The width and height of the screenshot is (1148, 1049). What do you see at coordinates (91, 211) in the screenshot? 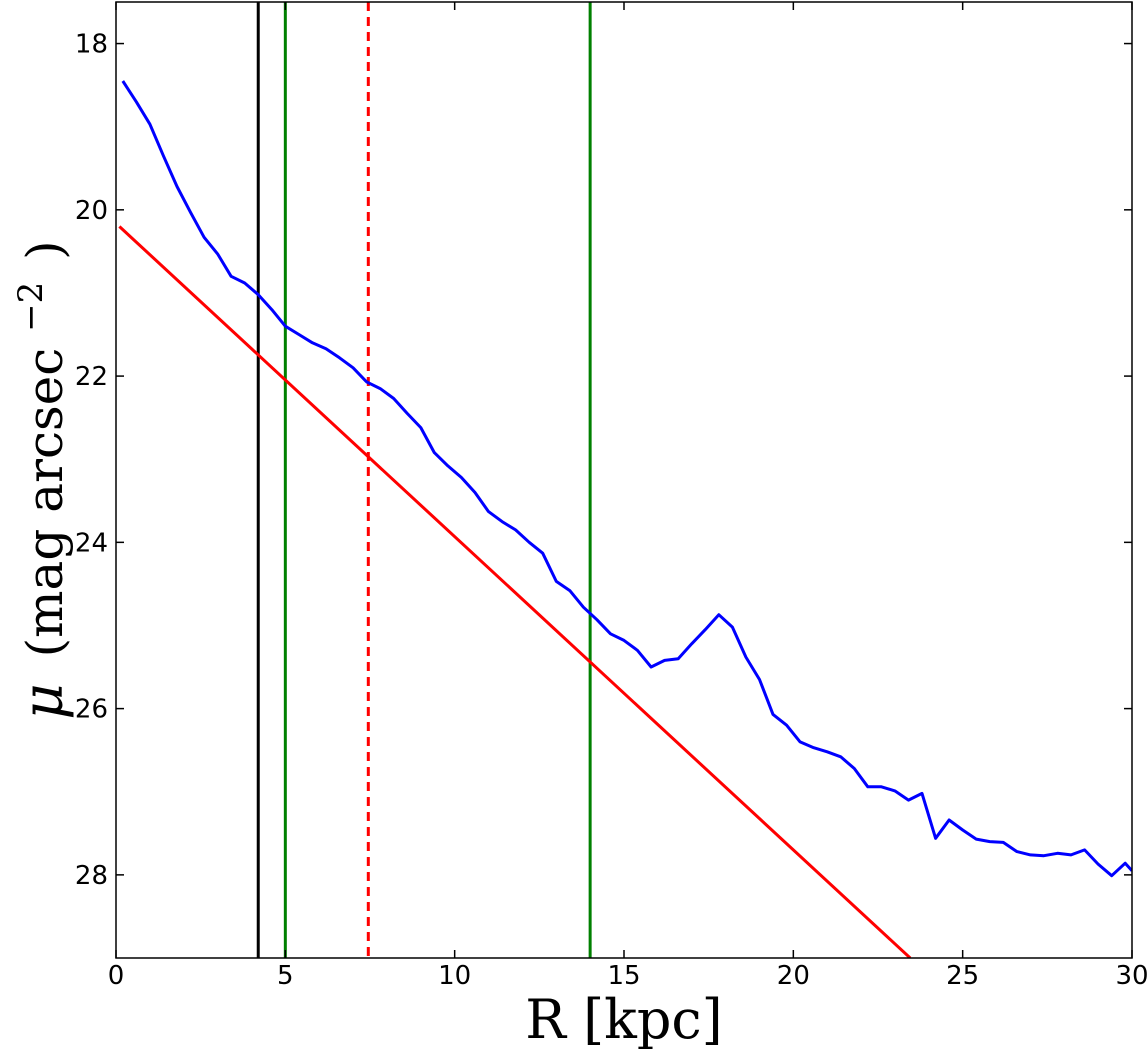
I see `y-tick-label: 20` at bounding box center [91, 211].